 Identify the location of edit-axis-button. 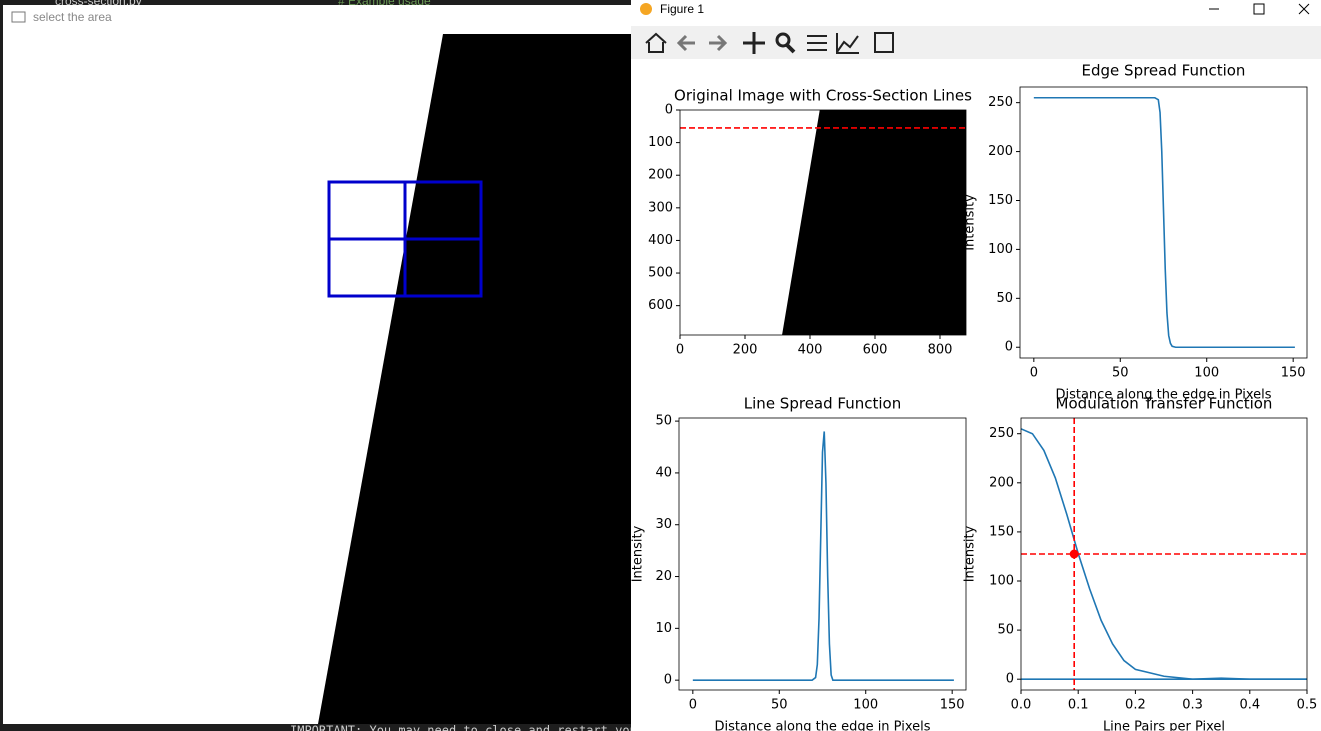
(847, 43).